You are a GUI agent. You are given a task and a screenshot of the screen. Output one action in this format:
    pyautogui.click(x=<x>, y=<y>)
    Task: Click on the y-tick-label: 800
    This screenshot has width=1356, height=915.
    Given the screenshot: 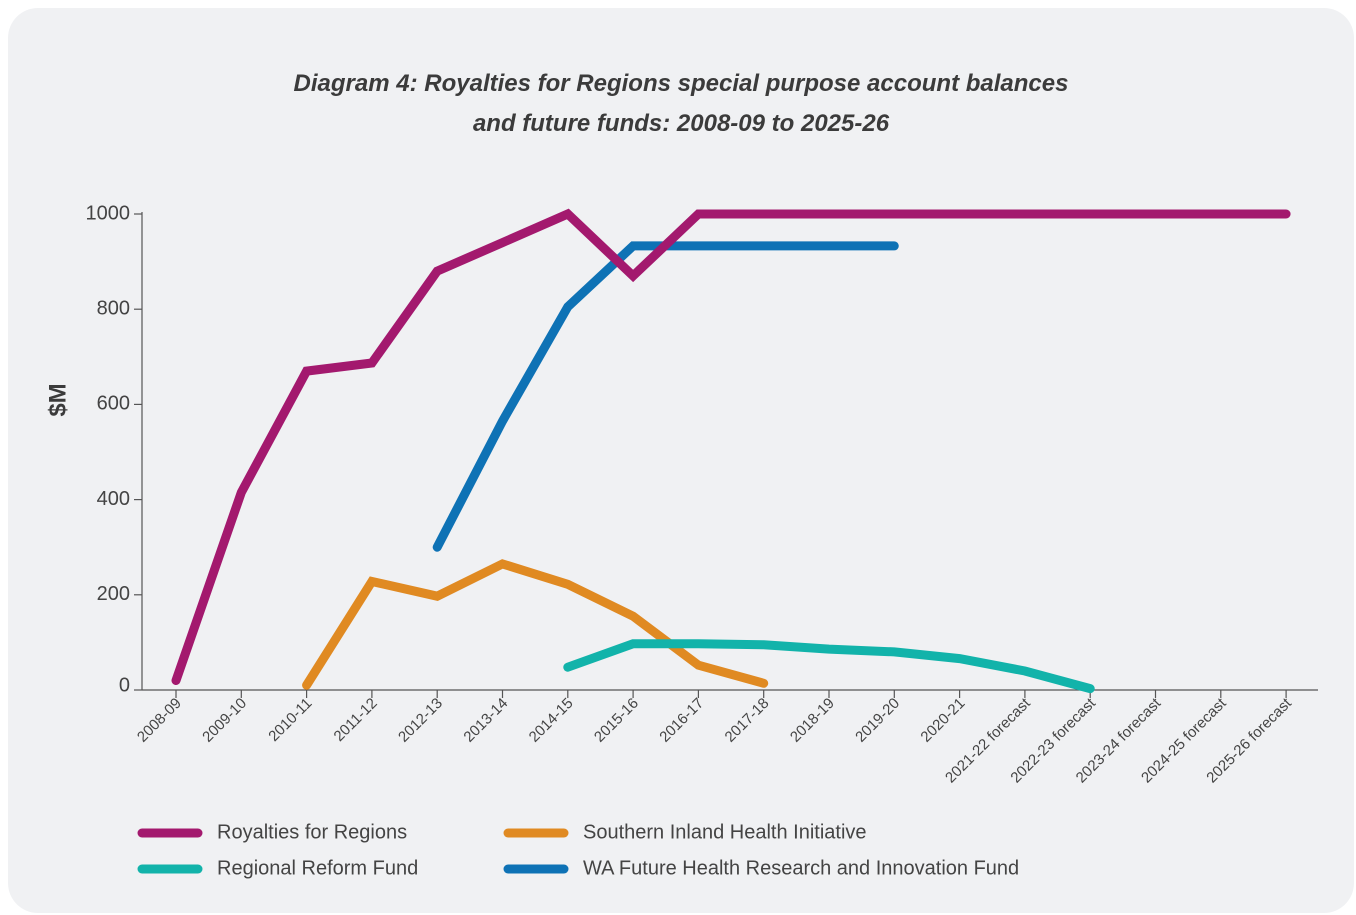 What is the action you would take?
    pyautogui.click(x=113, y=308)
    